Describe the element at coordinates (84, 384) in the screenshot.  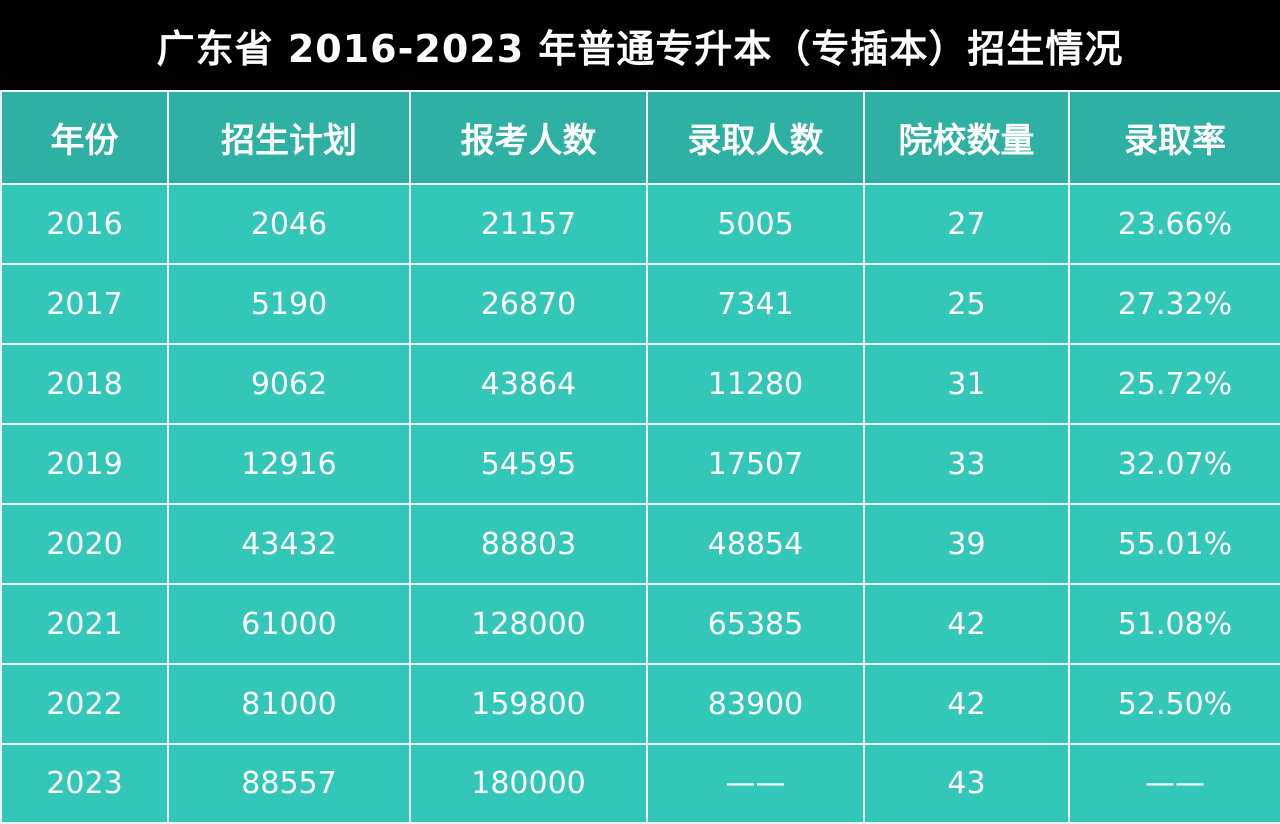
I see `cell-year: 2018` at that location.